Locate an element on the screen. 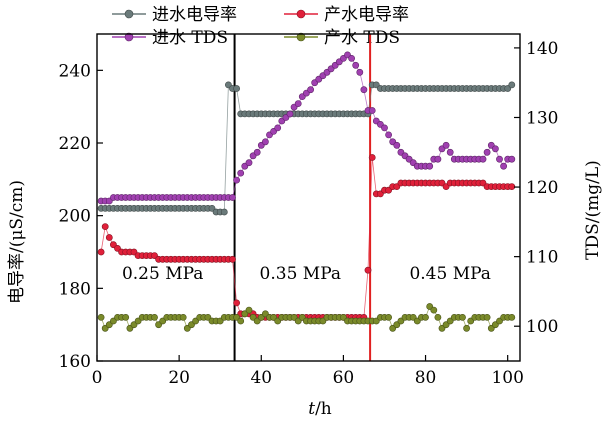 The image size is (612, 426). legend-label: 产水电导率 is located at coordinates (366, 15).